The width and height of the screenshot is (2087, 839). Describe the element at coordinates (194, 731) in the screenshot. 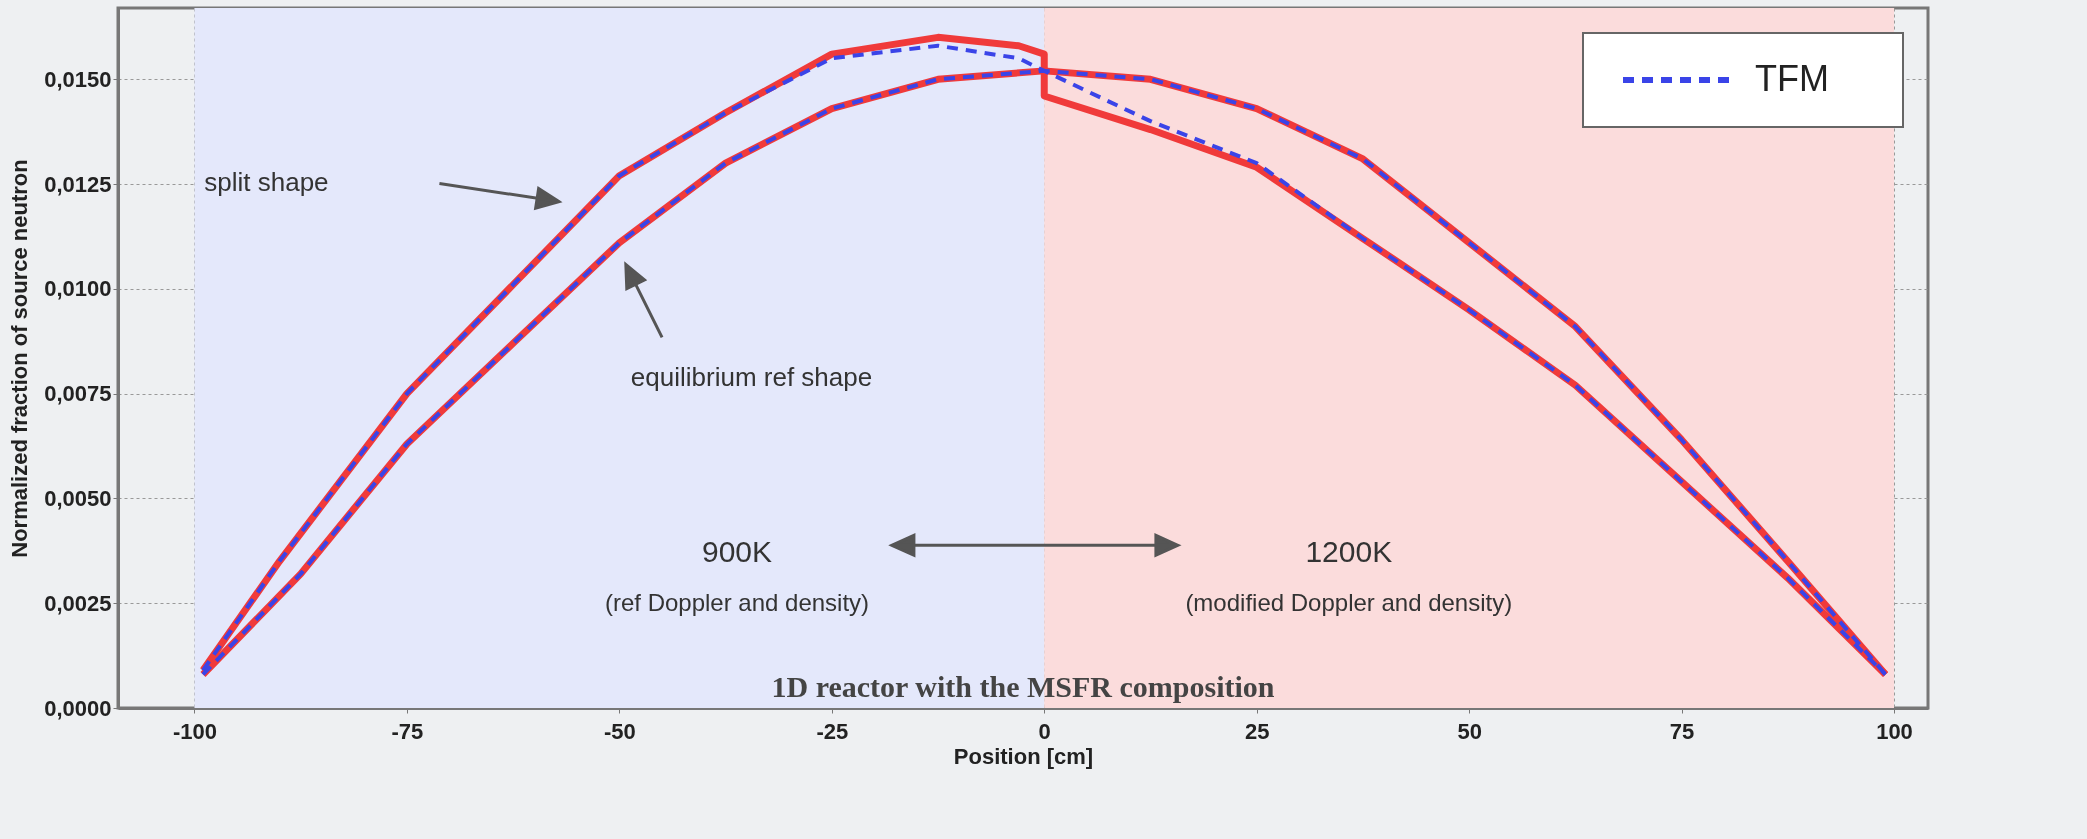

I see `x-tick-label: -100` at that location.